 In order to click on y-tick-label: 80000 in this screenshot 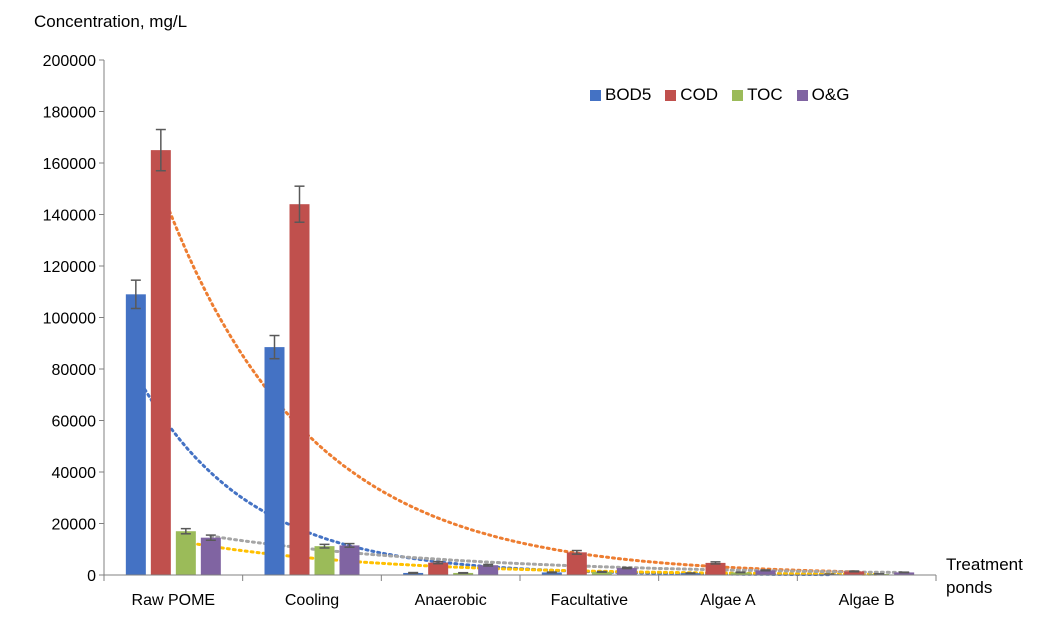, I will do `click(74, 370)`.